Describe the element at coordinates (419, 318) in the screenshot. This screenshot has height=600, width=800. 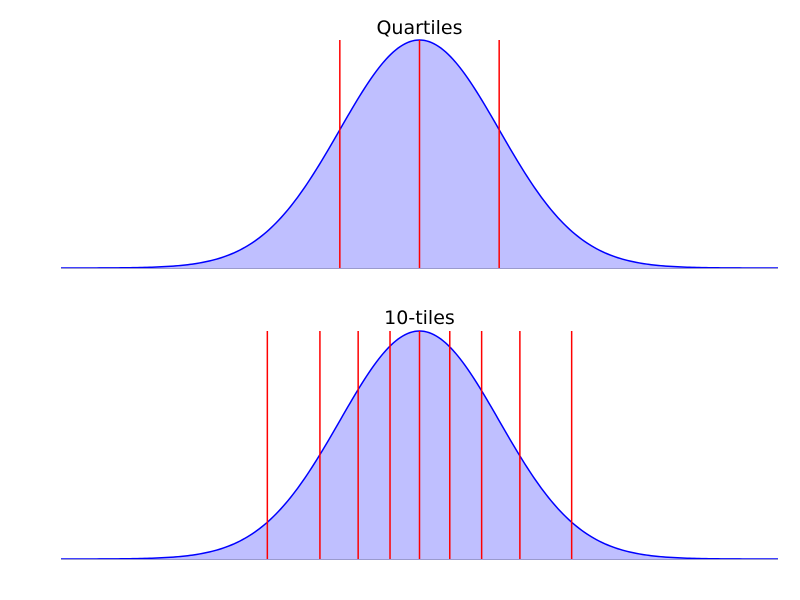
I see `panel-title: 10-tiles` at that location.